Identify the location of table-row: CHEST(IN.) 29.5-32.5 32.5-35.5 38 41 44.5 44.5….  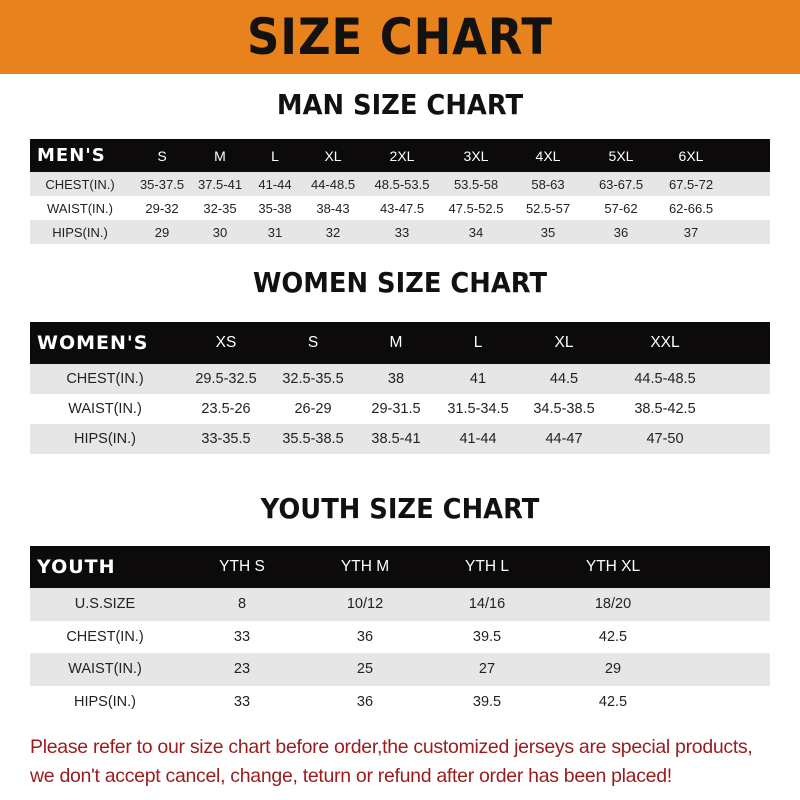
(400, 379).